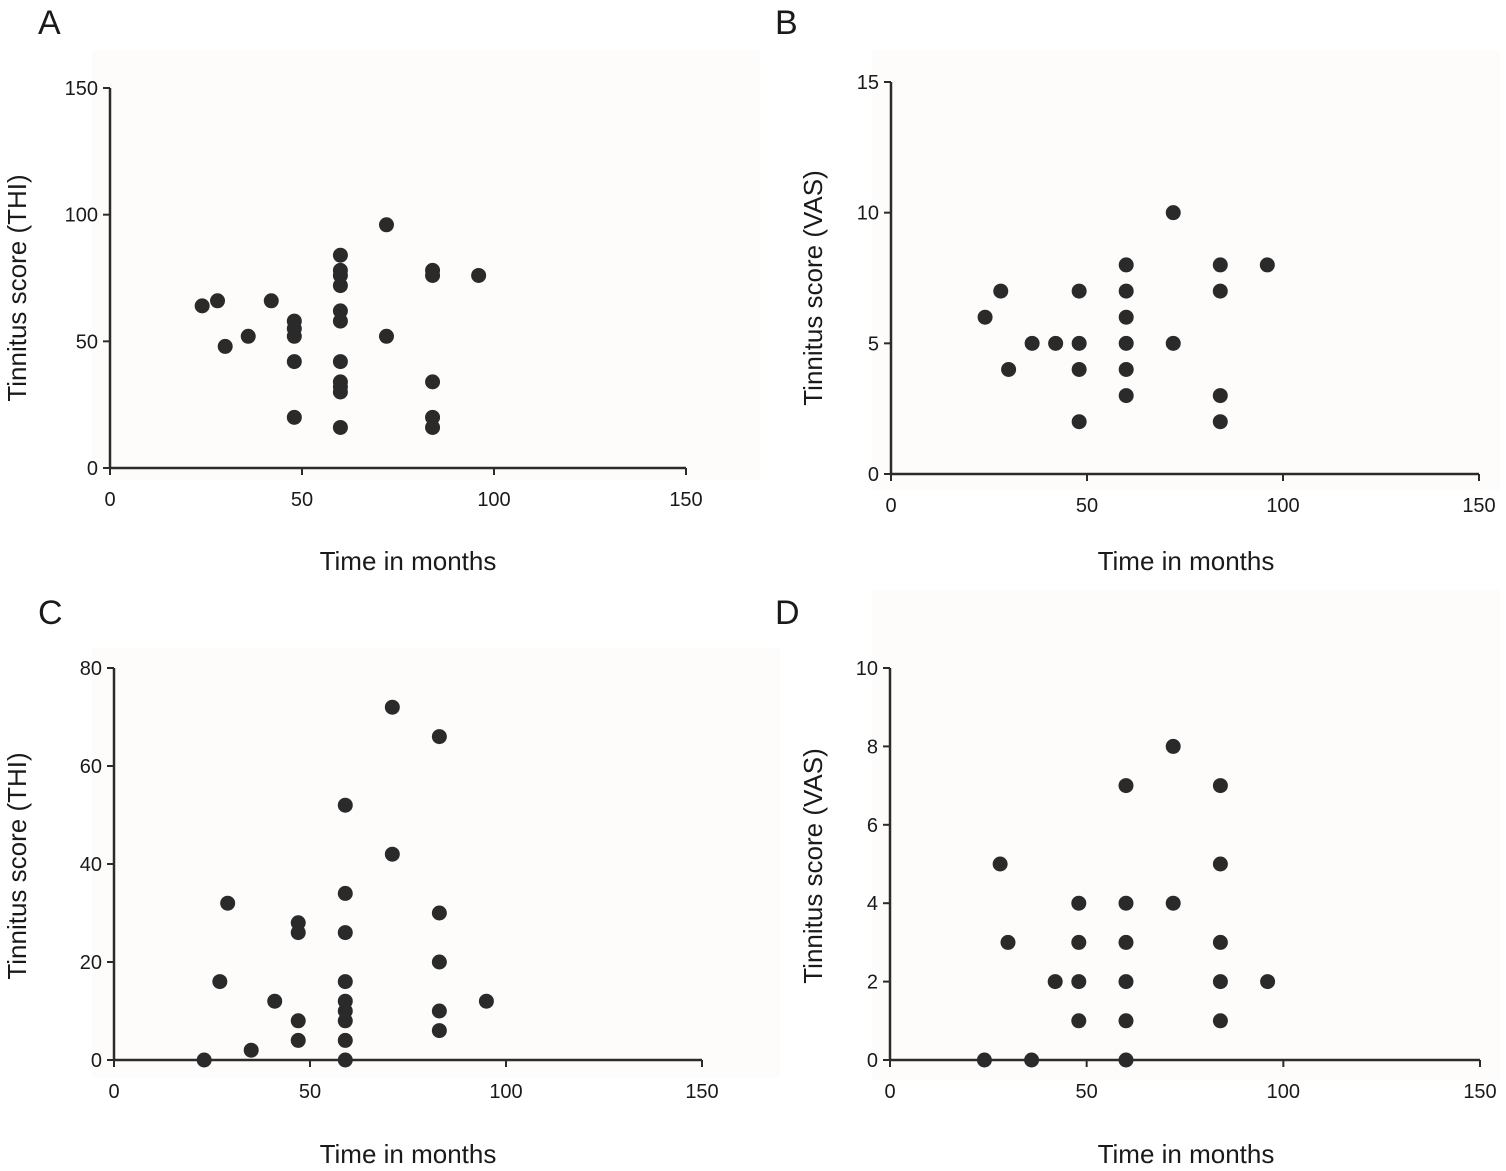  I want to click on y-tick-label-b: 5, so click(873, 344).